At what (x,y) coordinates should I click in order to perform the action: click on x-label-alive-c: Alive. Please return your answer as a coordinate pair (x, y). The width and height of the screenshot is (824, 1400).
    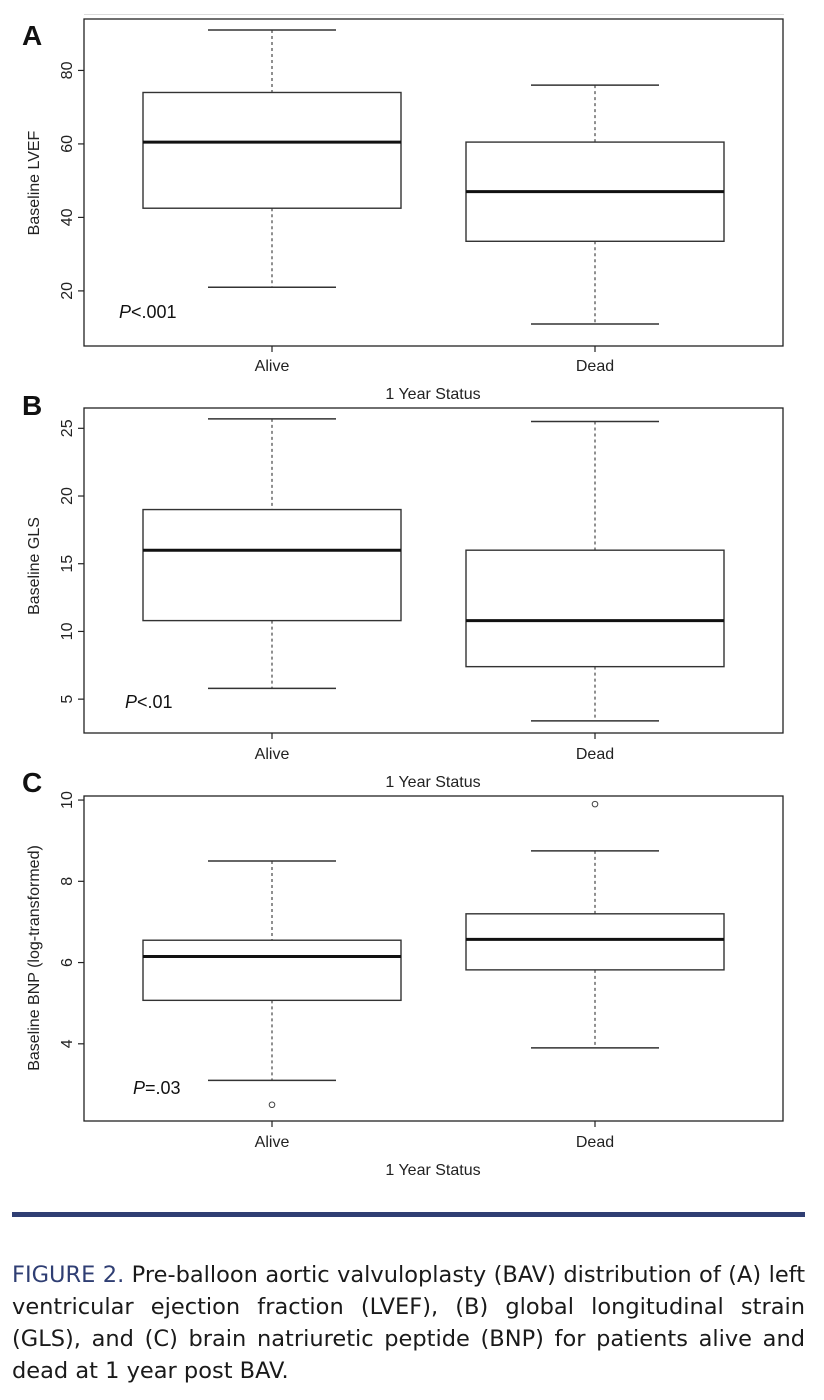
    Looking at the image, I should click on (272, 1142).